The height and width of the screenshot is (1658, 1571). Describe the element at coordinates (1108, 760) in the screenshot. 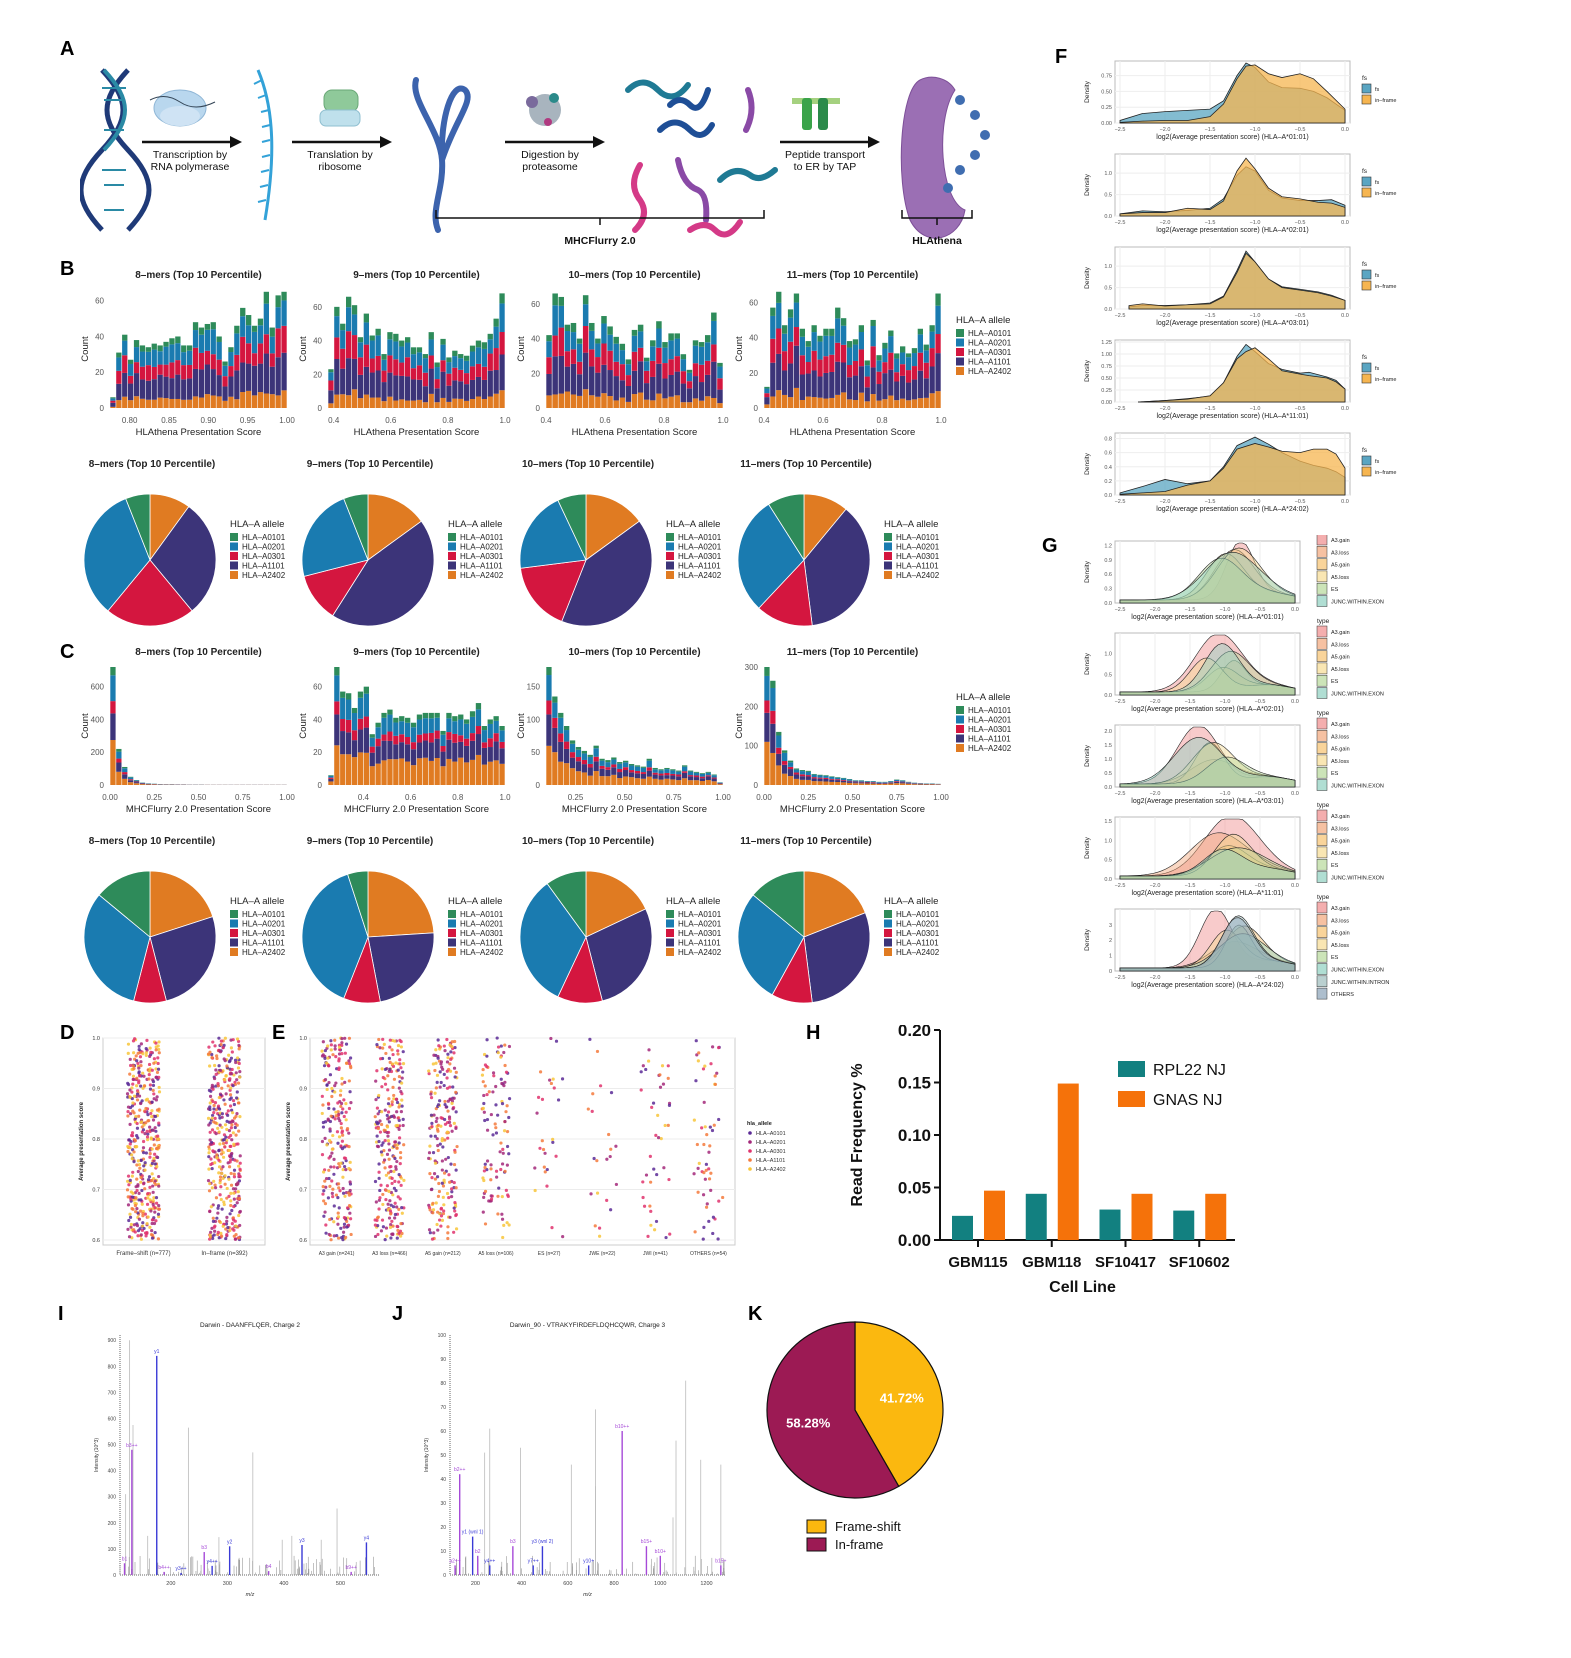

I see `y-tick-label: 1.0` at that location.